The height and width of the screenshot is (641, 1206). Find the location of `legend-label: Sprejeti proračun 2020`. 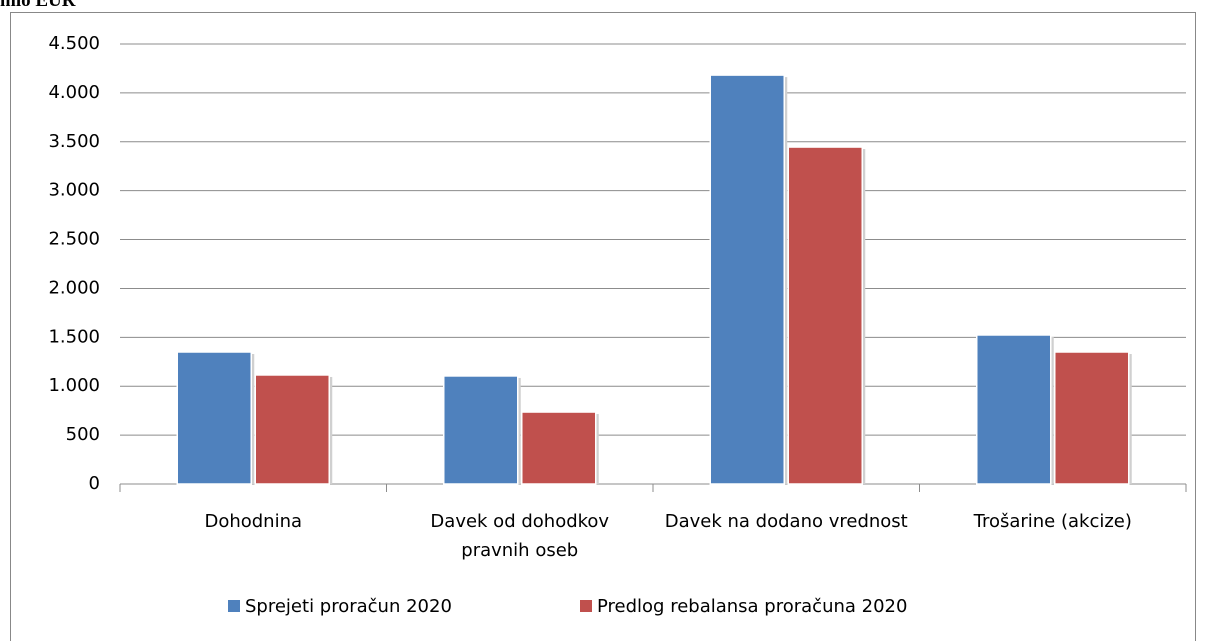

legend-label: Sprejeti proračun 2020 is located at coordinates (348, 606).